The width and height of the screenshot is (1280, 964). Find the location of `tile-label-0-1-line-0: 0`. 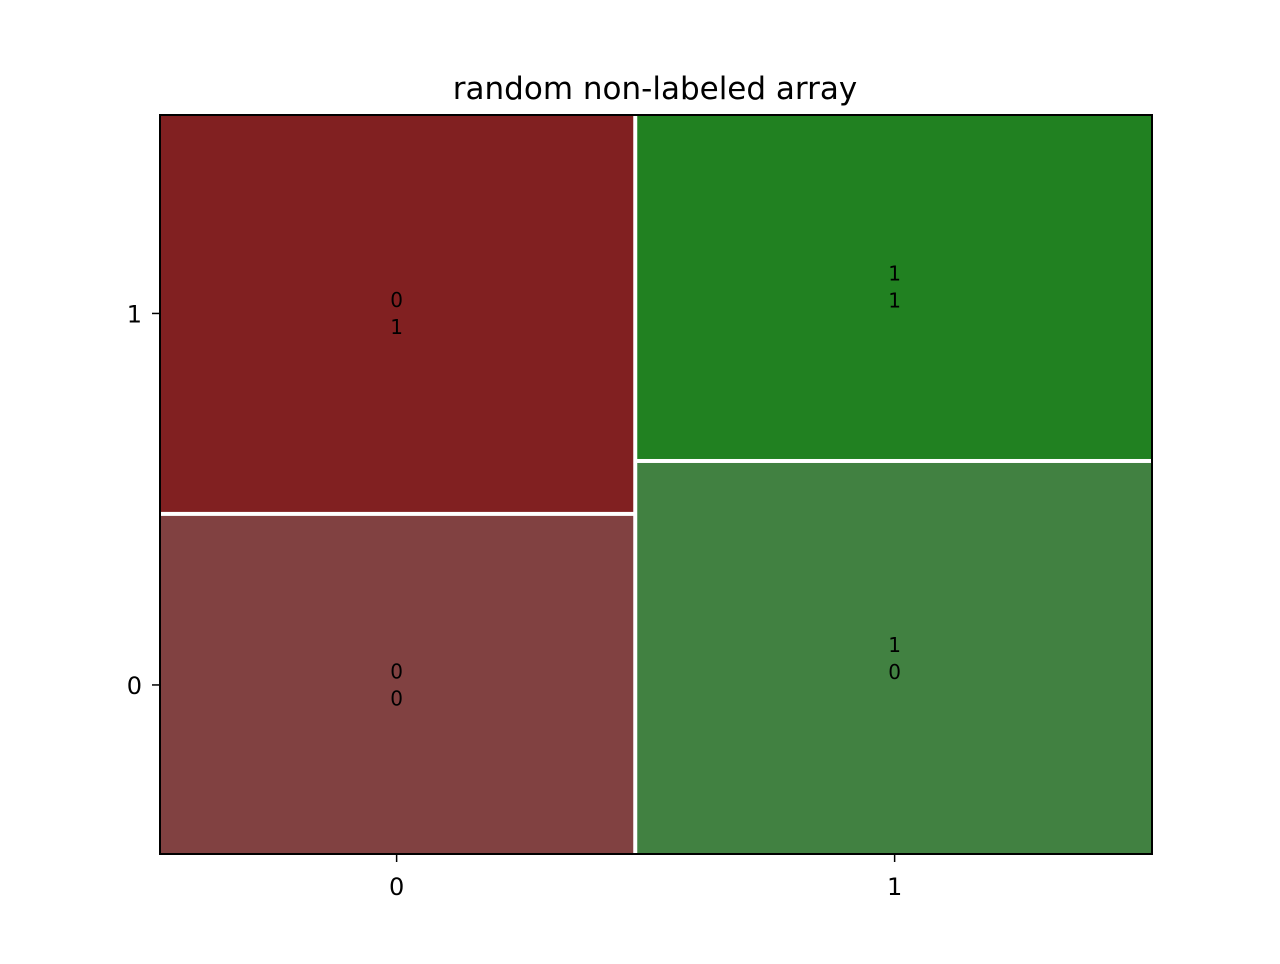

tile-label-0-1-line-0: 0 is located at coordinates (396, 300).